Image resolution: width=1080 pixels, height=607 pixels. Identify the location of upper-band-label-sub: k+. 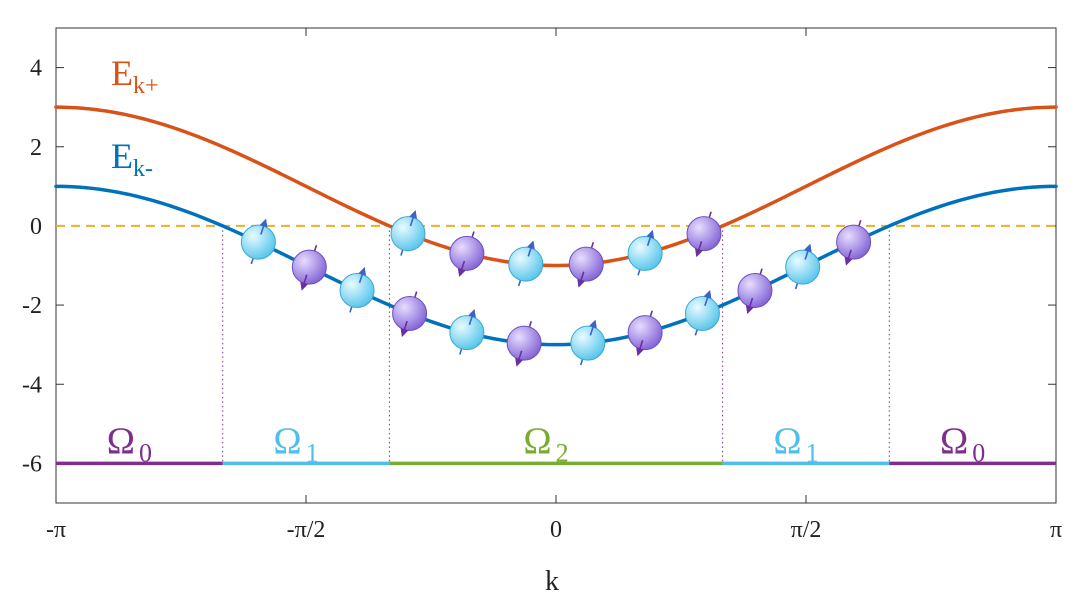
(146, 86).